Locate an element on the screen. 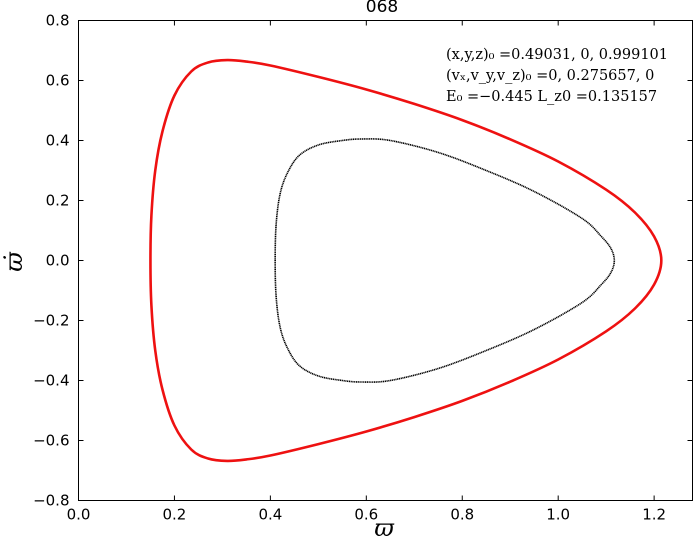 The width and height of the screenshot is (695, 539). x-tick-label: 0.8 is located at coordinates (462, 515).